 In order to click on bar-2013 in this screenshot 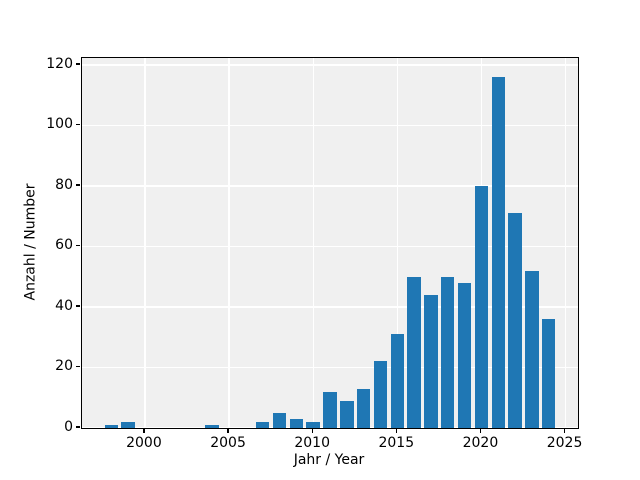, I will do `click(363, 408)`.